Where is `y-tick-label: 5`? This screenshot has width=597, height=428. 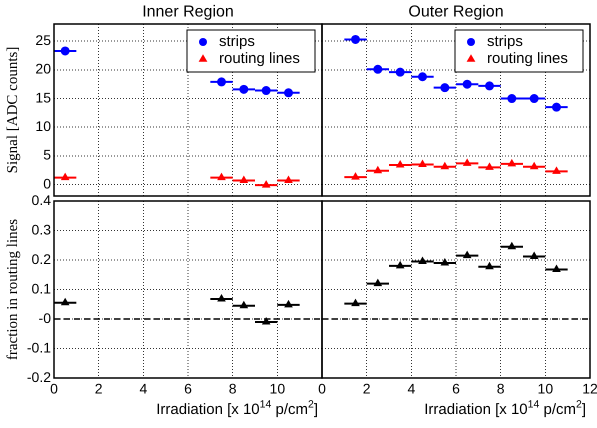 y-tick-label: 5 is located at coordinates (47, 154).